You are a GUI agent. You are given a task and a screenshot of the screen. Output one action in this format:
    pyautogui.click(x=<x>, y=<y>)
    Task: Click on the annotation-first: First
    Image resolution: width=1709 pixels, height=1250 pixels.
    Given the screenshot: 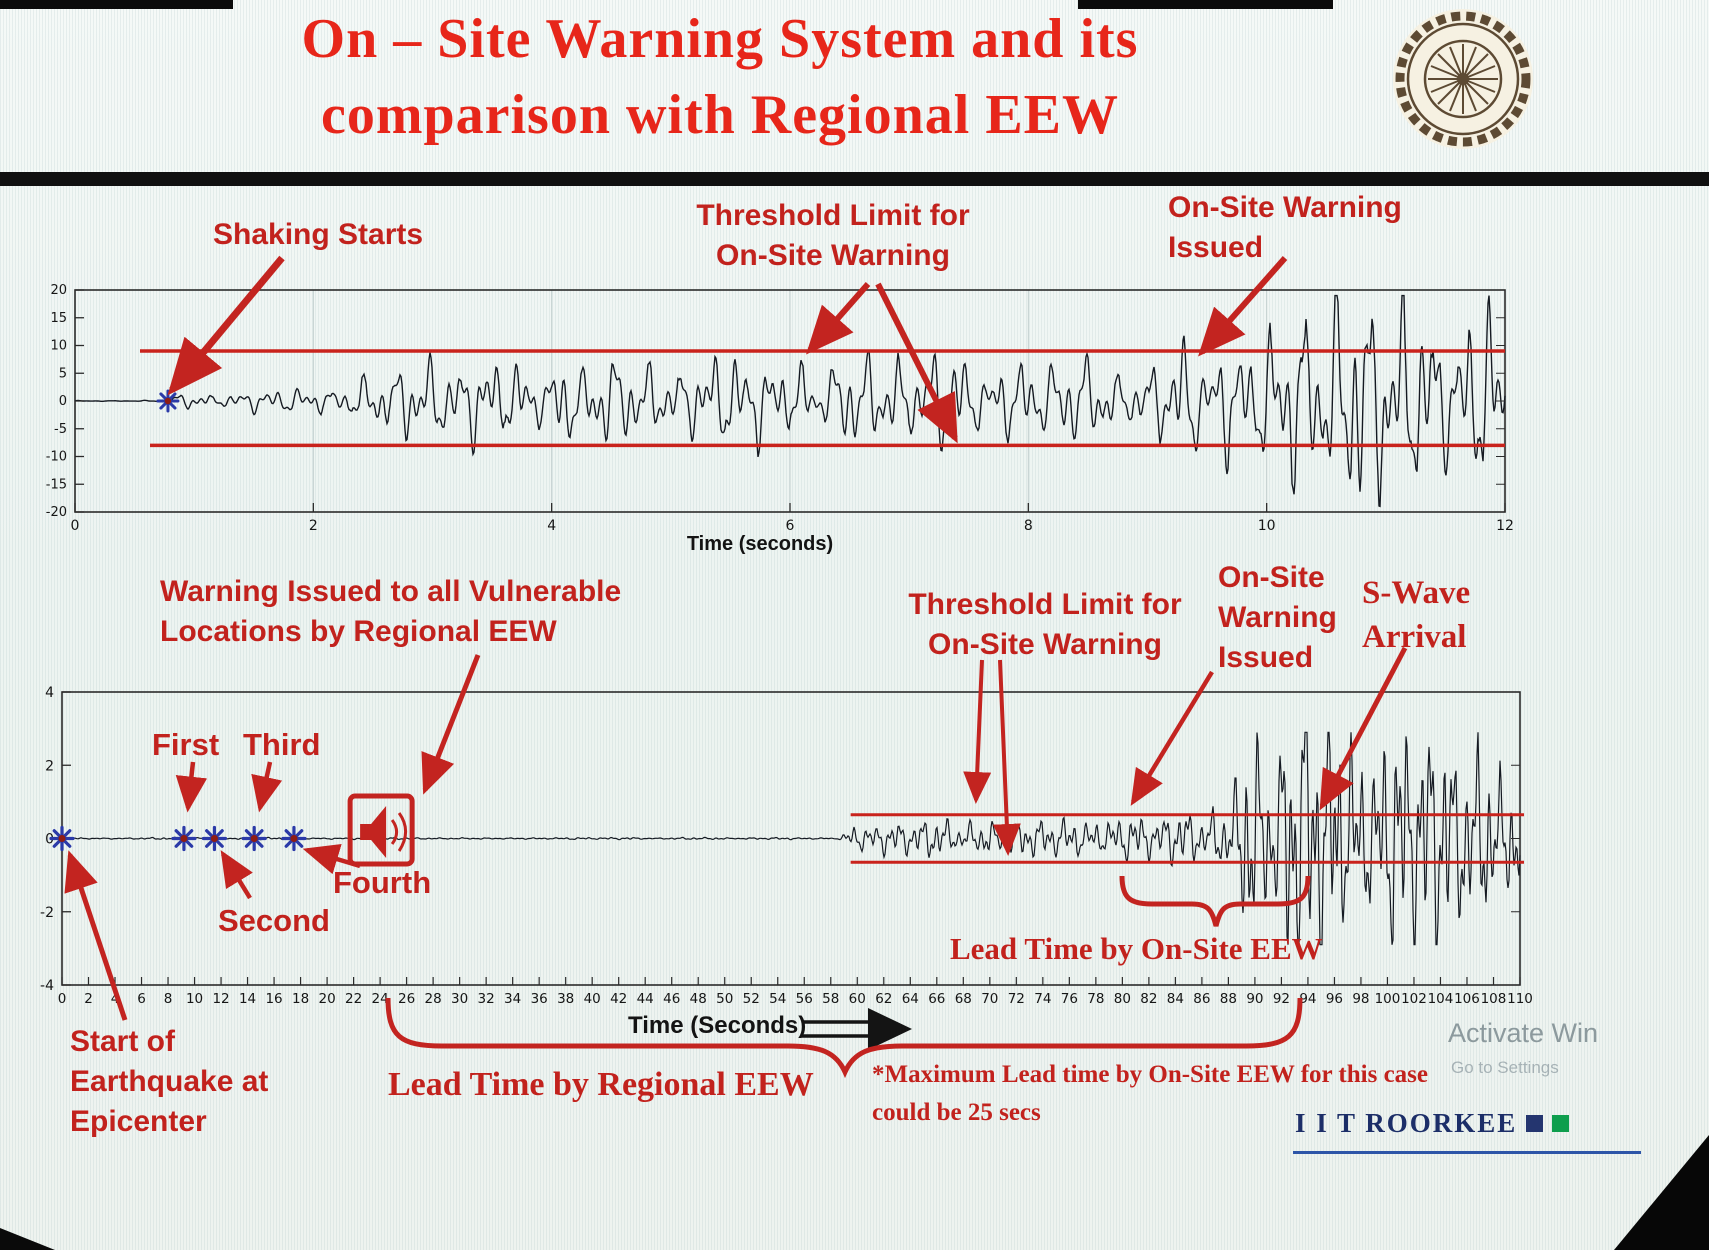 What is the action you would take?
    pyautogui.click(x=186, y=744)
    